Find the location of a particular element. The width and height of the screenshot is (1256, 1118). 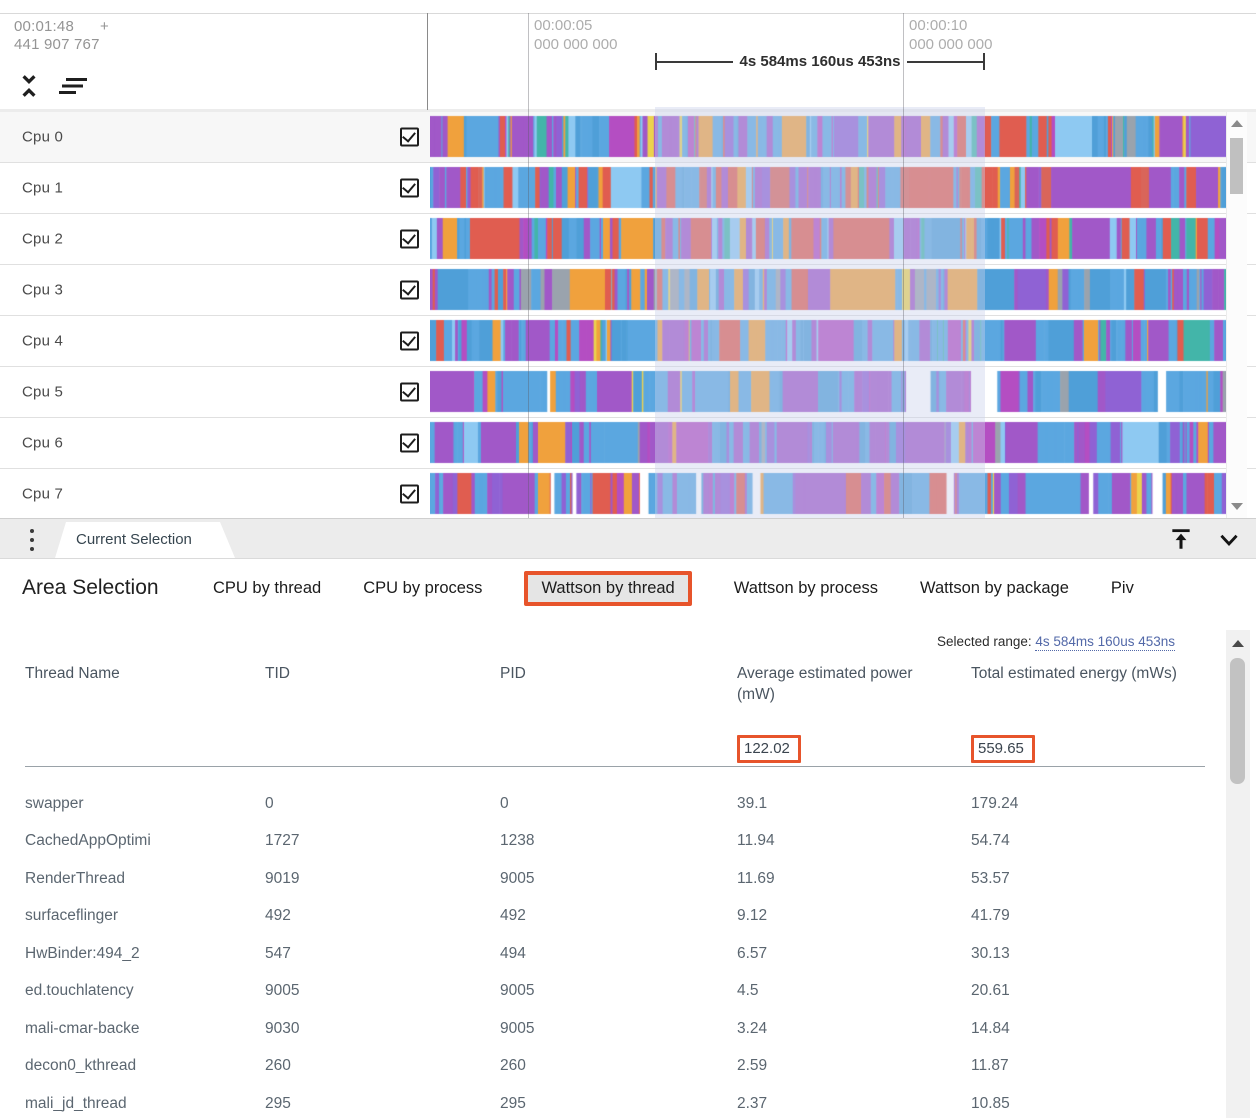

detail-tab-piv: Piv is located at coordinates (1122, 587).